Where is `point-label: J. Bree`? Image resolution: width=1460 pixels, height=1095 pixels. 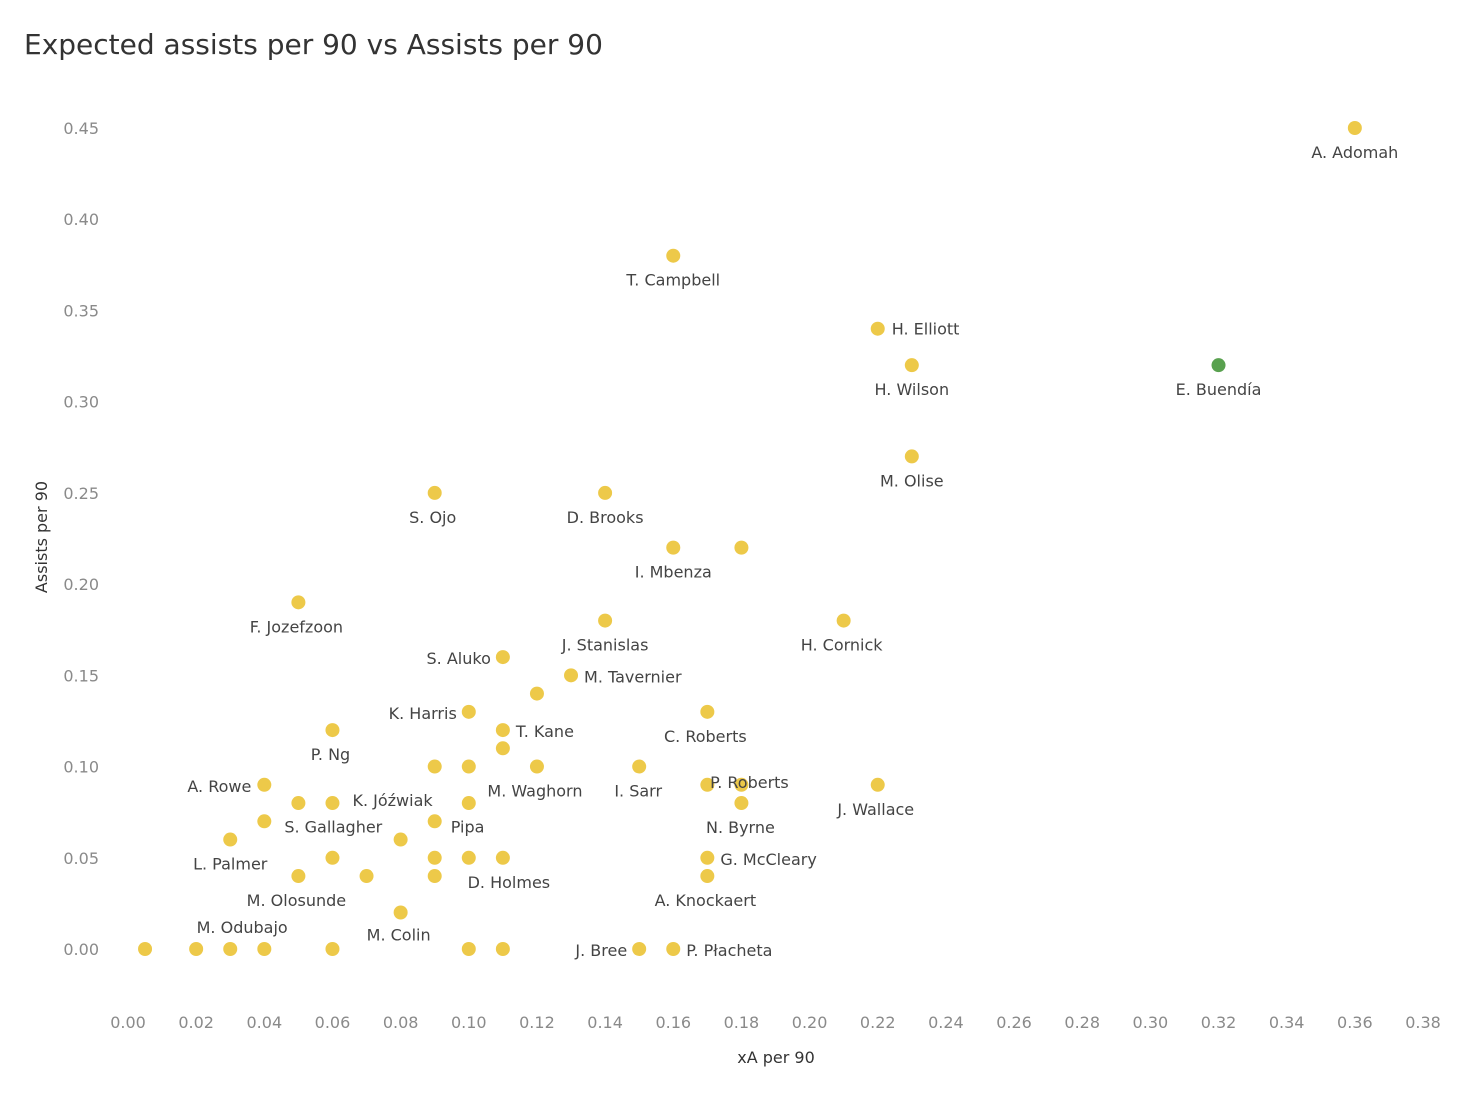 point-label: J. Bree is located at coordinates (600, 950).